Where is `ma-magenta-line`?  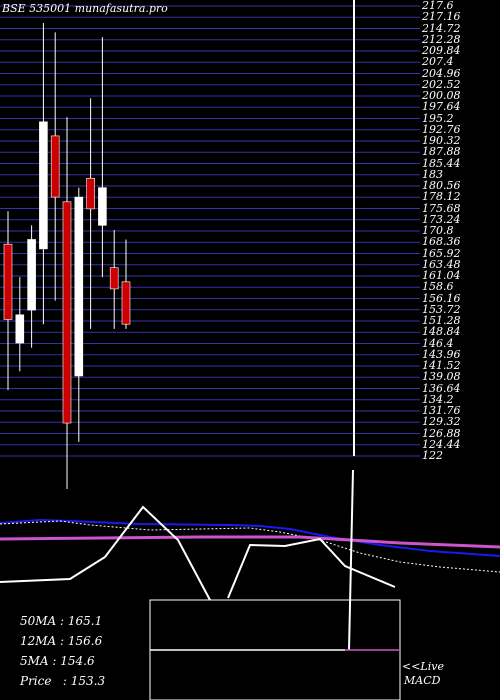
ma-magenta-line is located at coordinates (250, 542).